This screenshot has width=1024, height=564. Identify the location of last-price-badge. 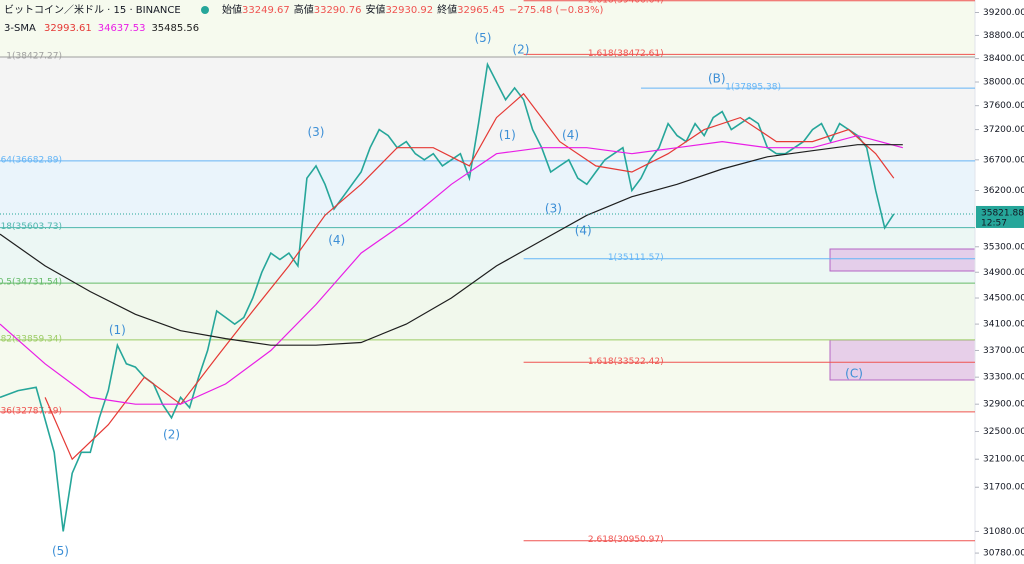
(1000, 216).